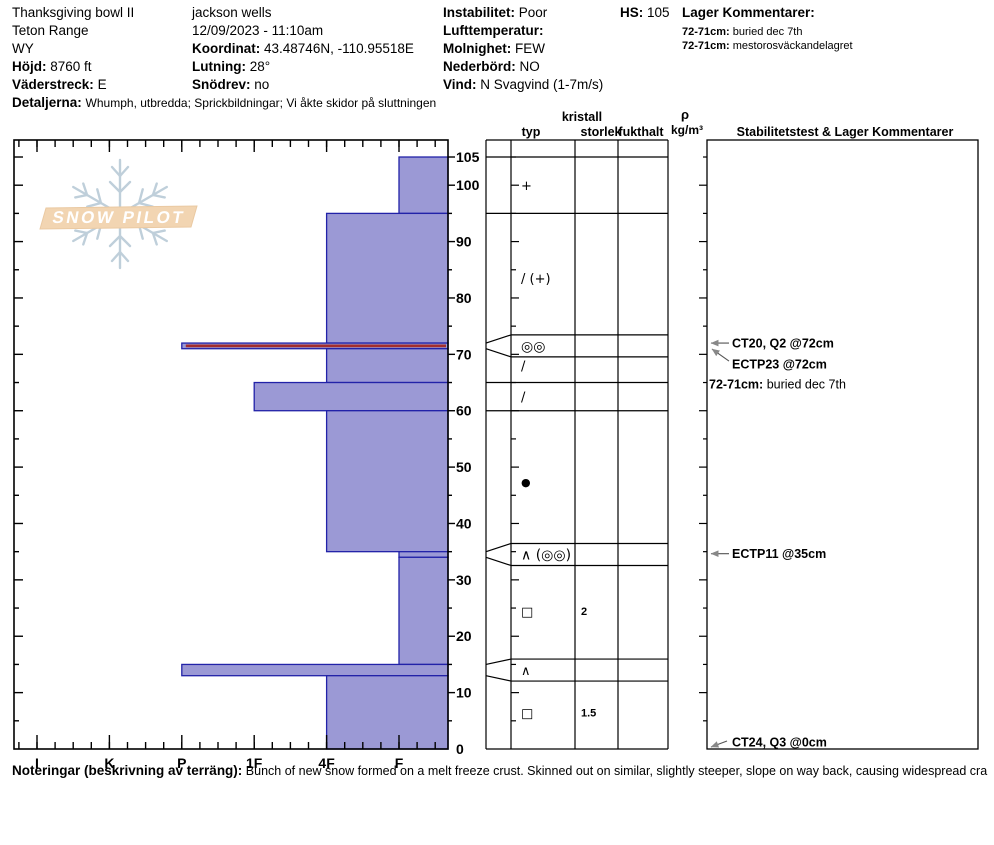  What do you see at coordinates (783, 344) in the screenshot?
I see `stability-annotation: CT20, Q2 @72cm` at bounding box center [783, 344].